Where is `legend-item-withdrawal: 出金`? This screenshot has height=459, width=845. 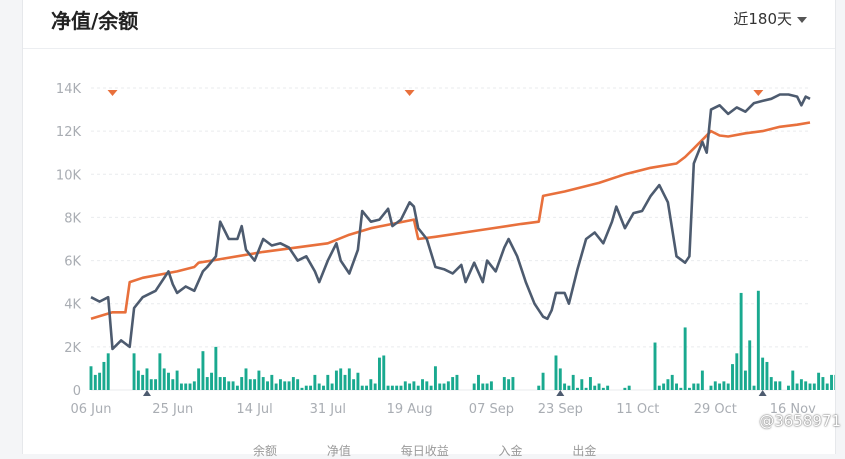 legend-item-withdrawal: 出金 is located at coordinates (584, 451).